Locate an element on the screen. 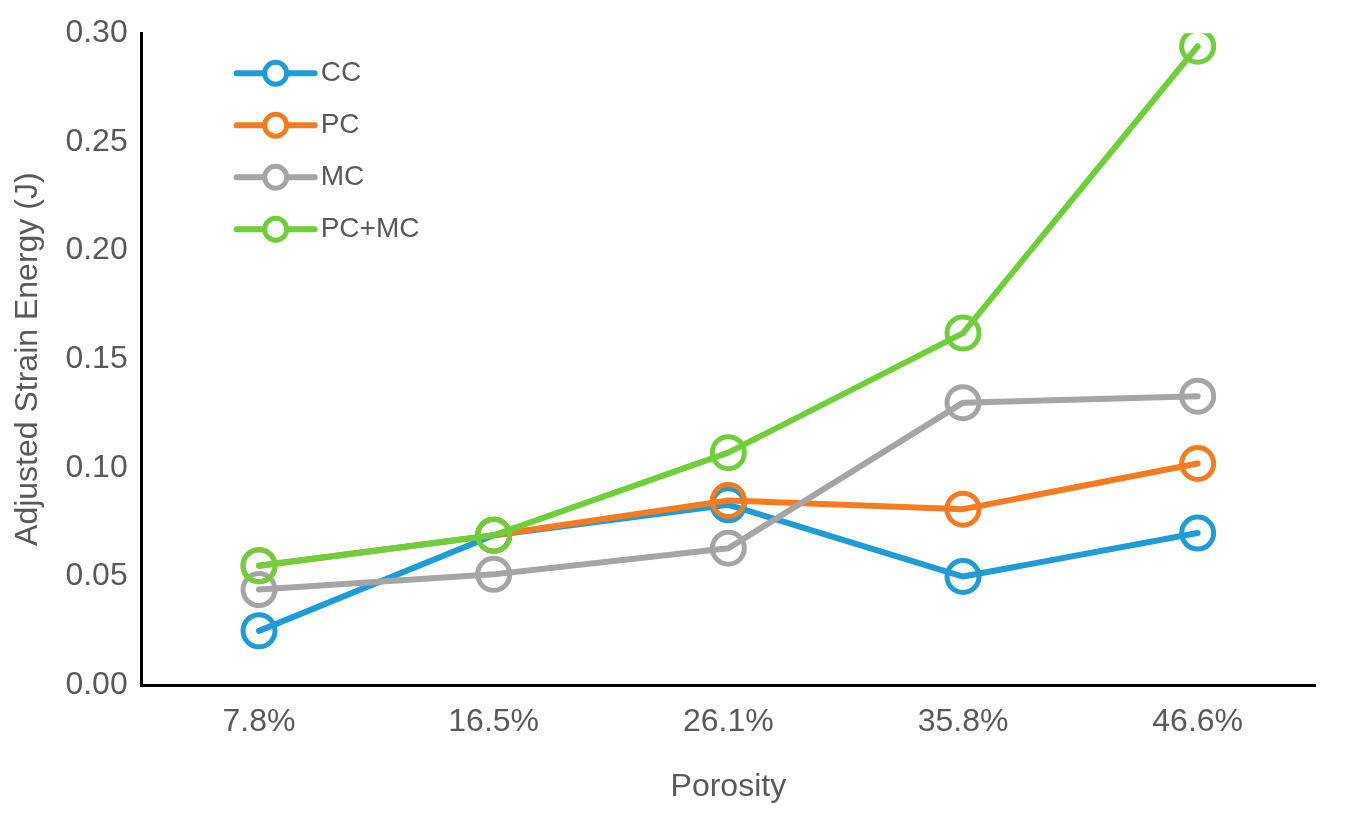 The width and height of the screenshot is (1355, 815). legend-label: CC is located at coordinates (341, 71).